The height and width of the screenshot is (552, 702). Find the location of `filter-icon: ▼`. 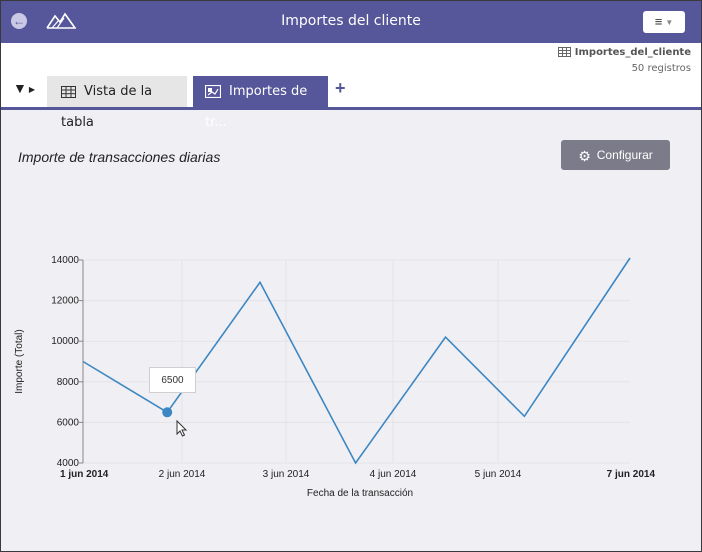

filter-icon: ▼ is located at coordinates (20, 88).